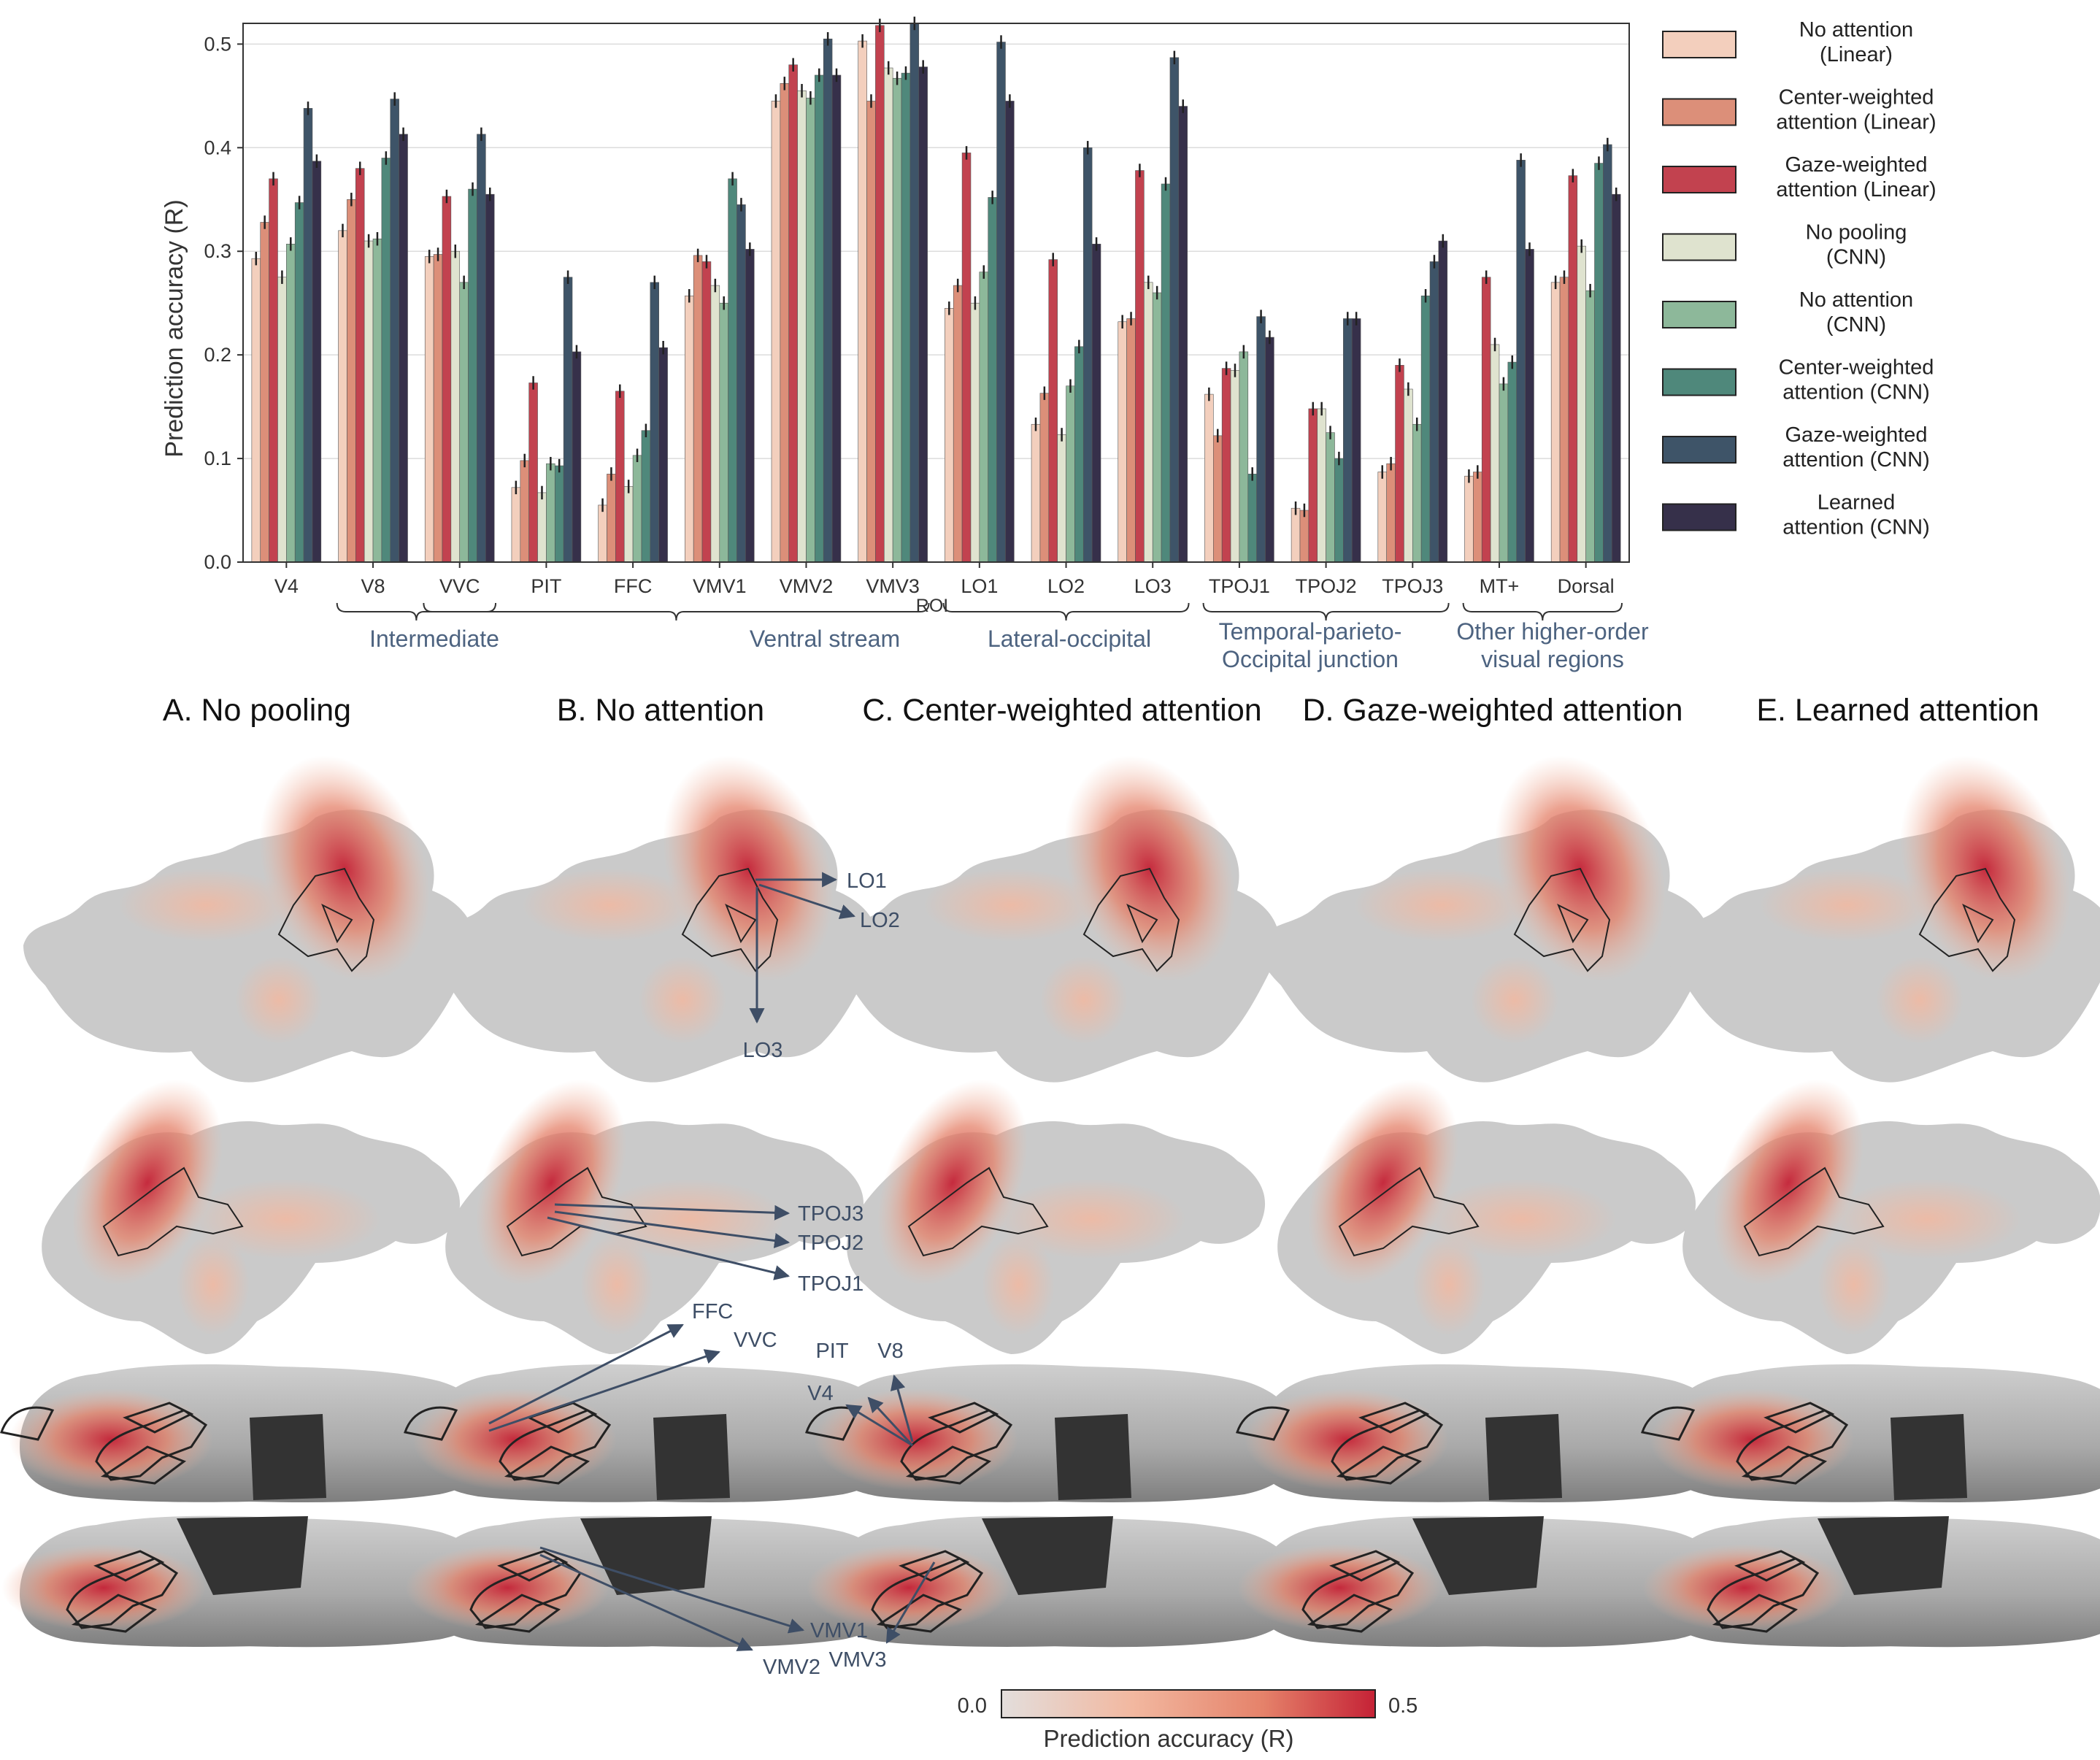  I want to click on x-tick-label: V4, so click(287, 586).